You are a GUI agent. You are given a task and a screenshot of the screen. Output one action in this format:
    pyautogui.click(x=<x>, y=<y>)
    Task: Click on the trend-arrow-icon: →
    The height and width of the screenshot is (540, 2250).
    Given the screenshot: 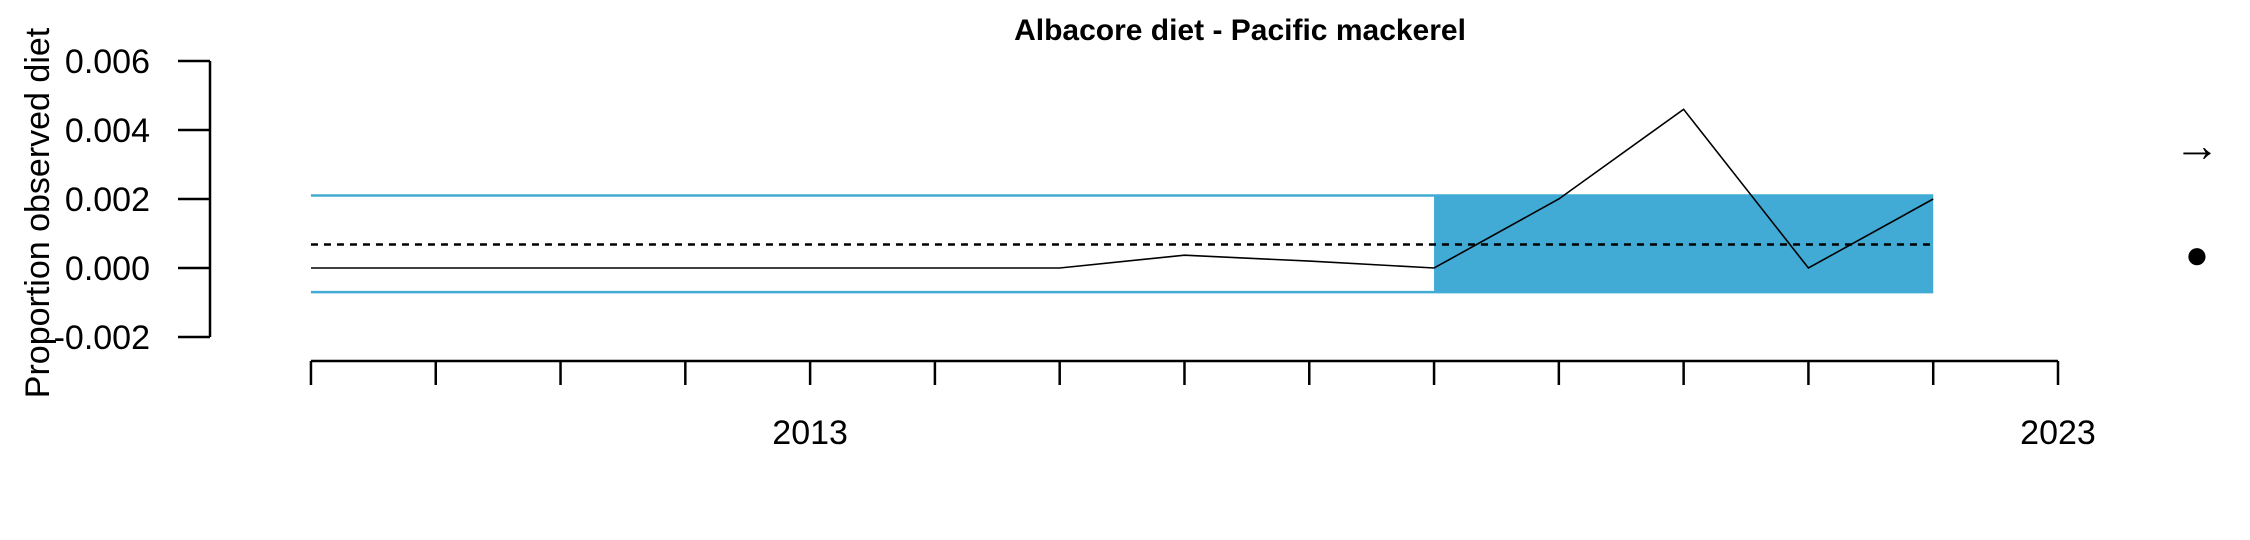 What is the action you would take?
    pyautogui.click(x=2197, y=145)
    